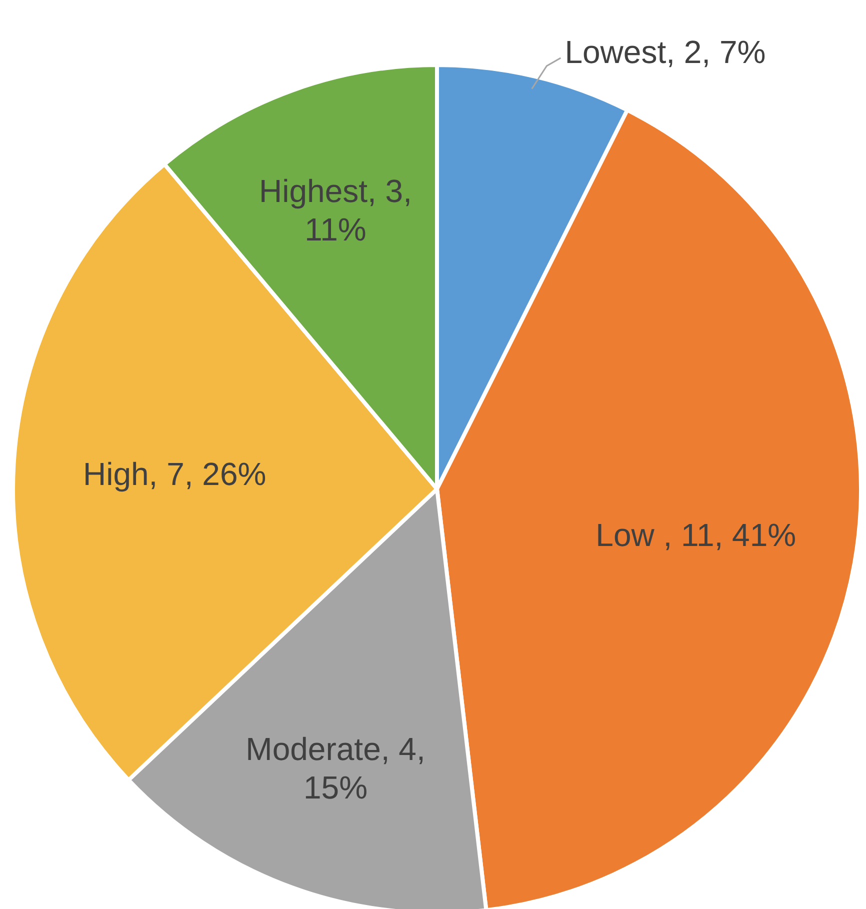  Describe the element at coordinates (336, 768) in the screenshot. I see `slice-label: Moderate, 4, 15%` at that location.